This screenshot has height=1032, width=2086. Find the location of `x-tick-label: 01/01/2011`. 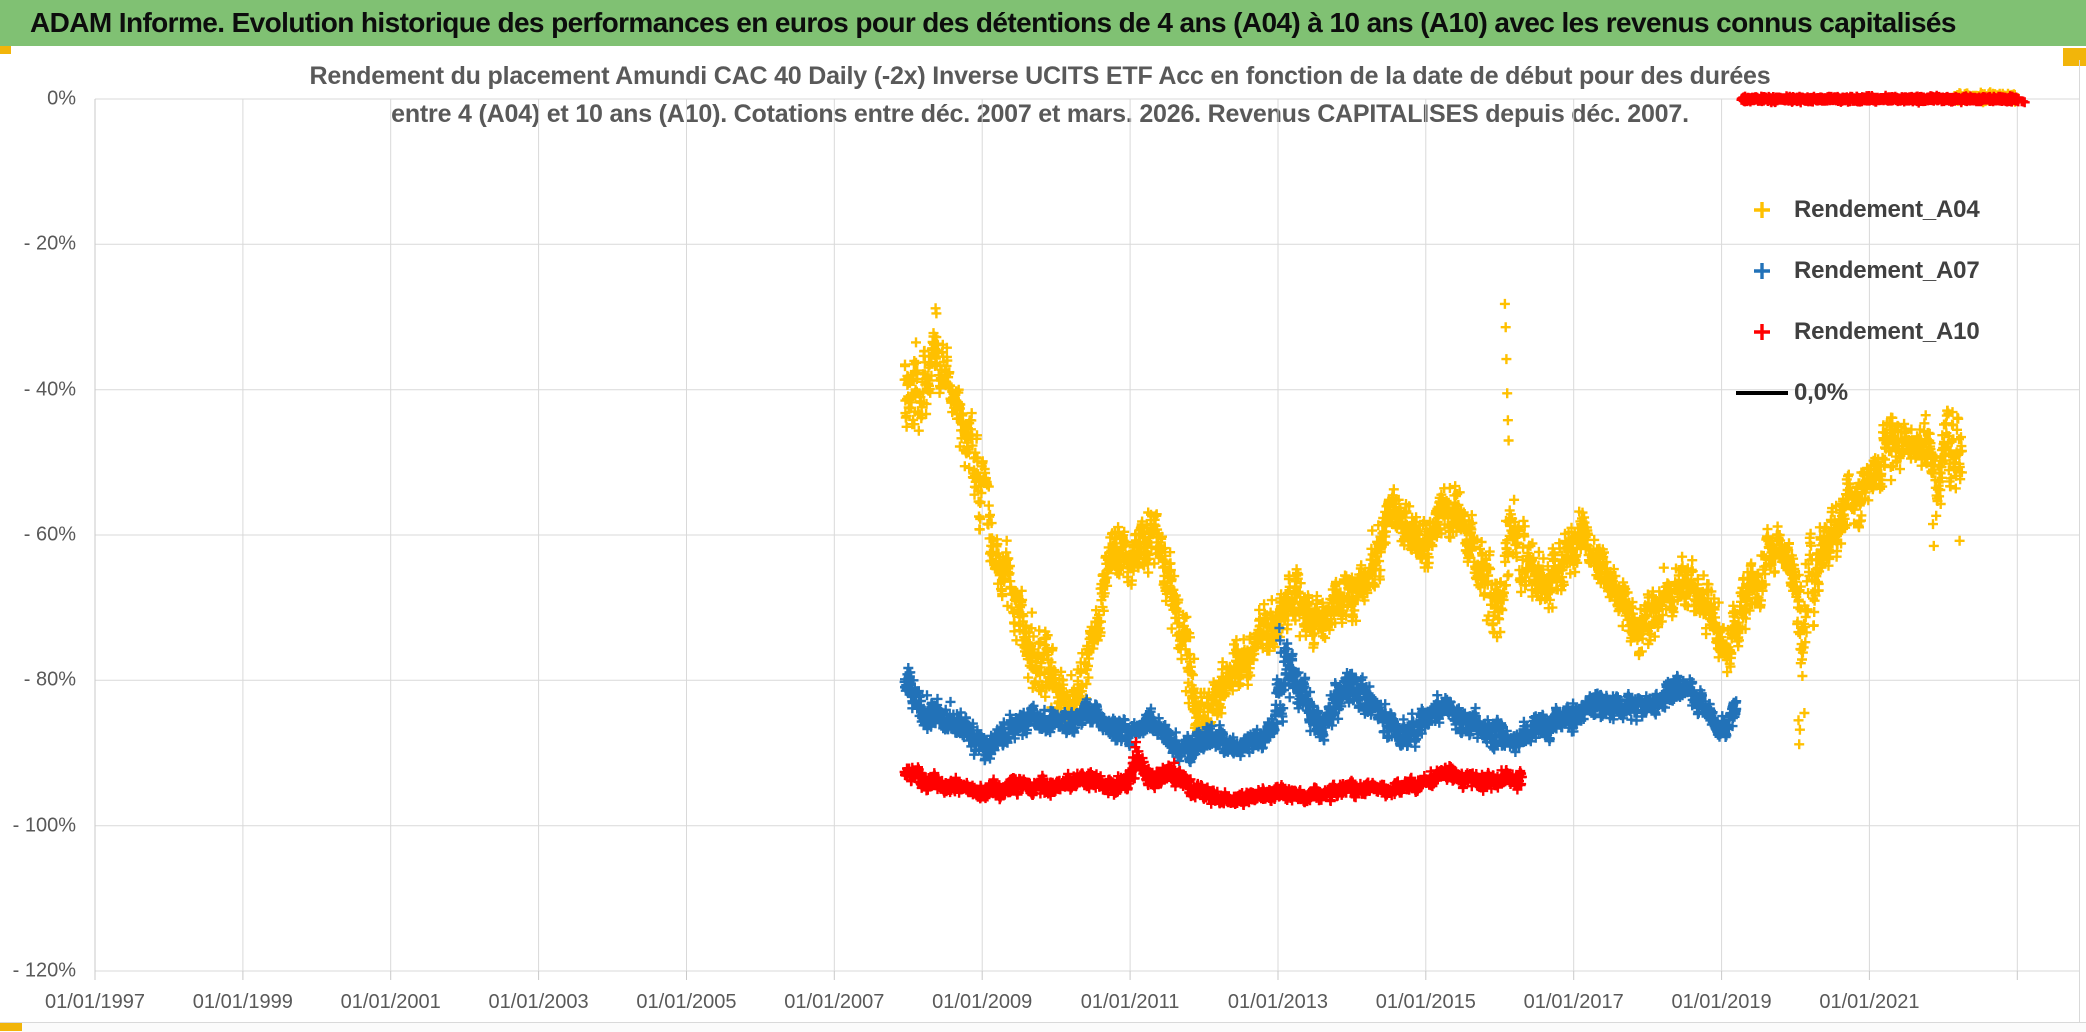

x-tick-label: 01/01/2011 is located at coordinates (1130, 1002).